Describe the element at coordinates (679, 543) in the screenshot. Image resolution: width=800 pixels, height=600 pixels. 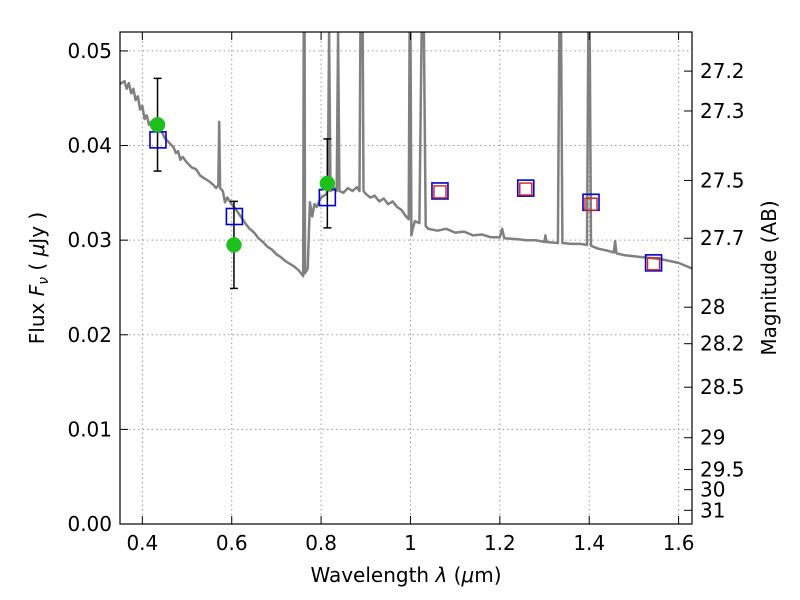
I see `x-tick-label-6: 1.6` at that location.